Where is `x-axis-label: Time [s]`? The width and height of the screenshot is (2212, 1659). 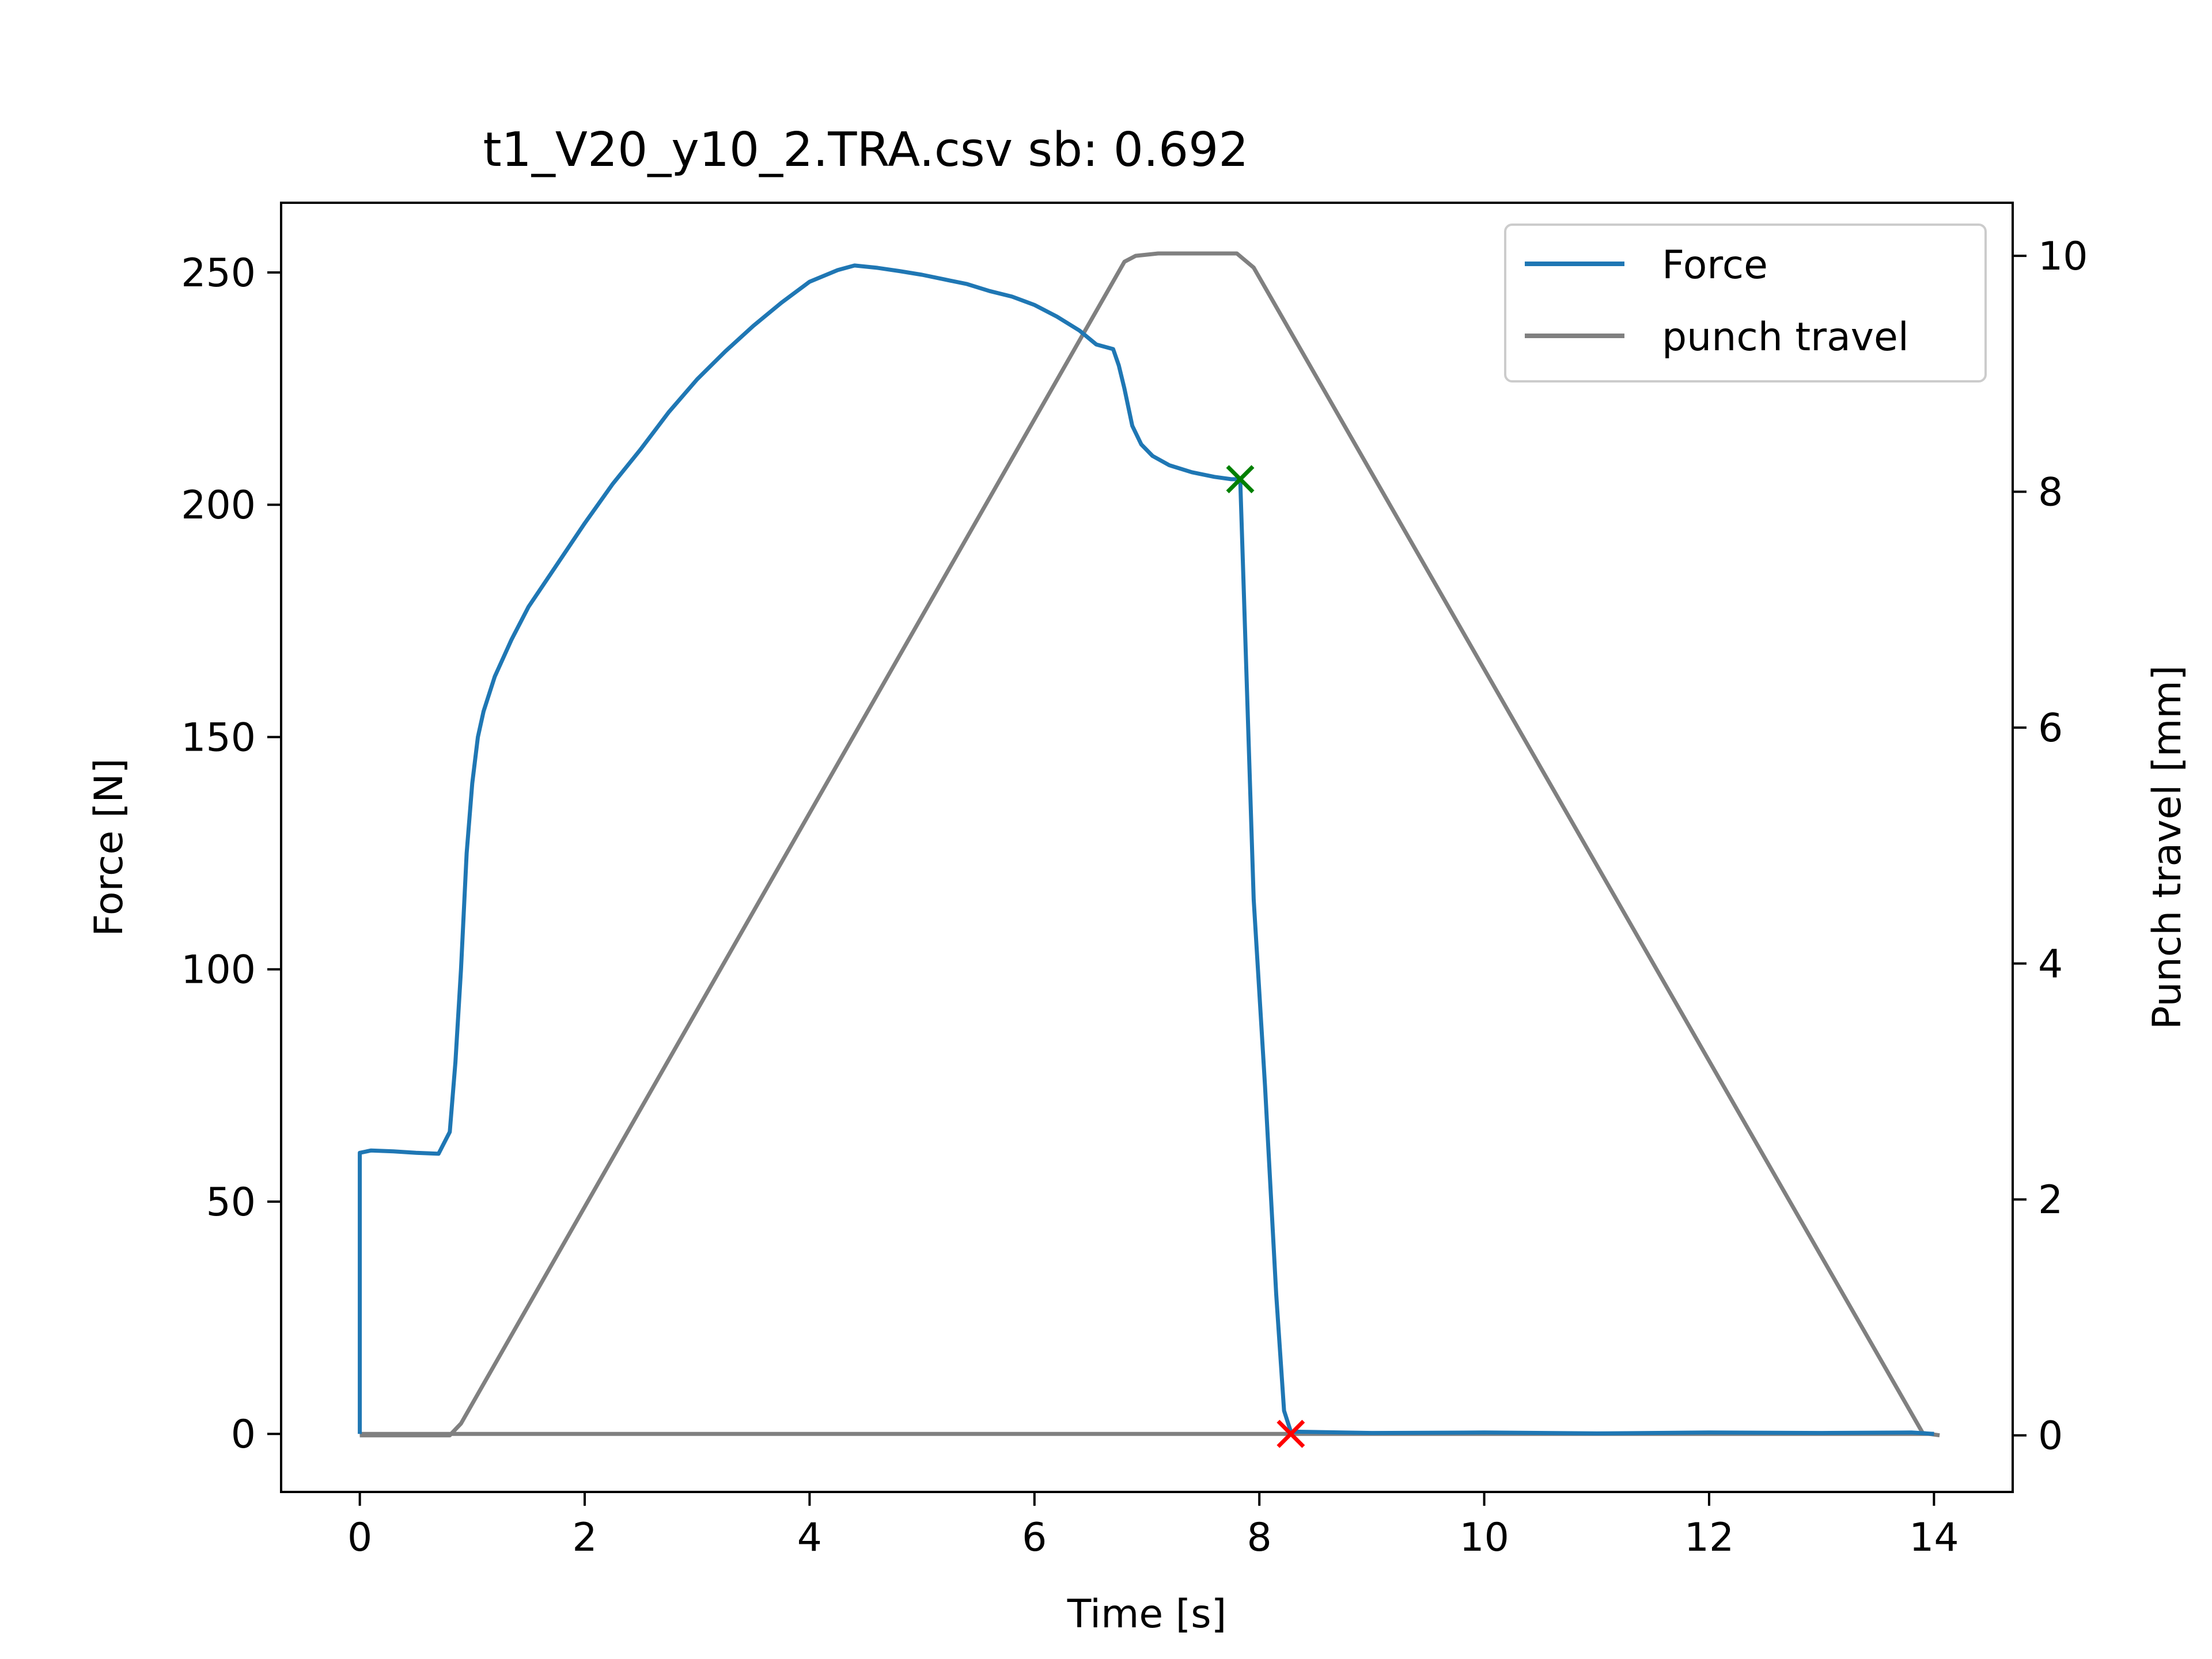 x-axis-label: Time [s] is located at coordinates (1147, 1614).